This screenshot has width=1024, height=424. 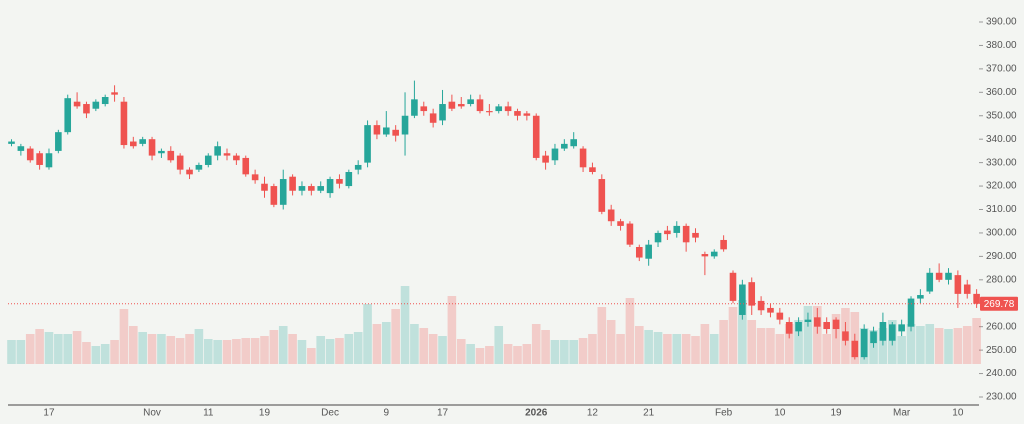 What do you see at coordinates (902, 413) in the screenshot?
I see `x-tick-label: Mar` at bounding box center [902, 413].